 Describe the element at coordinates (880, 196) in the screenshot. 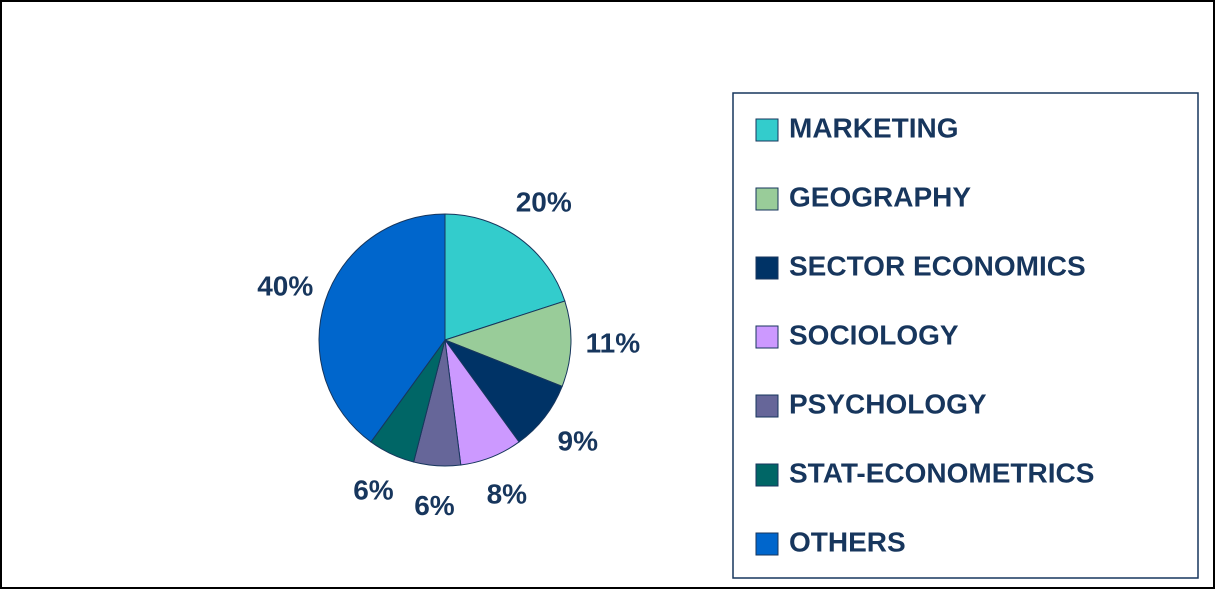

I see `legend-label: GEOGRAPHY` at that location.